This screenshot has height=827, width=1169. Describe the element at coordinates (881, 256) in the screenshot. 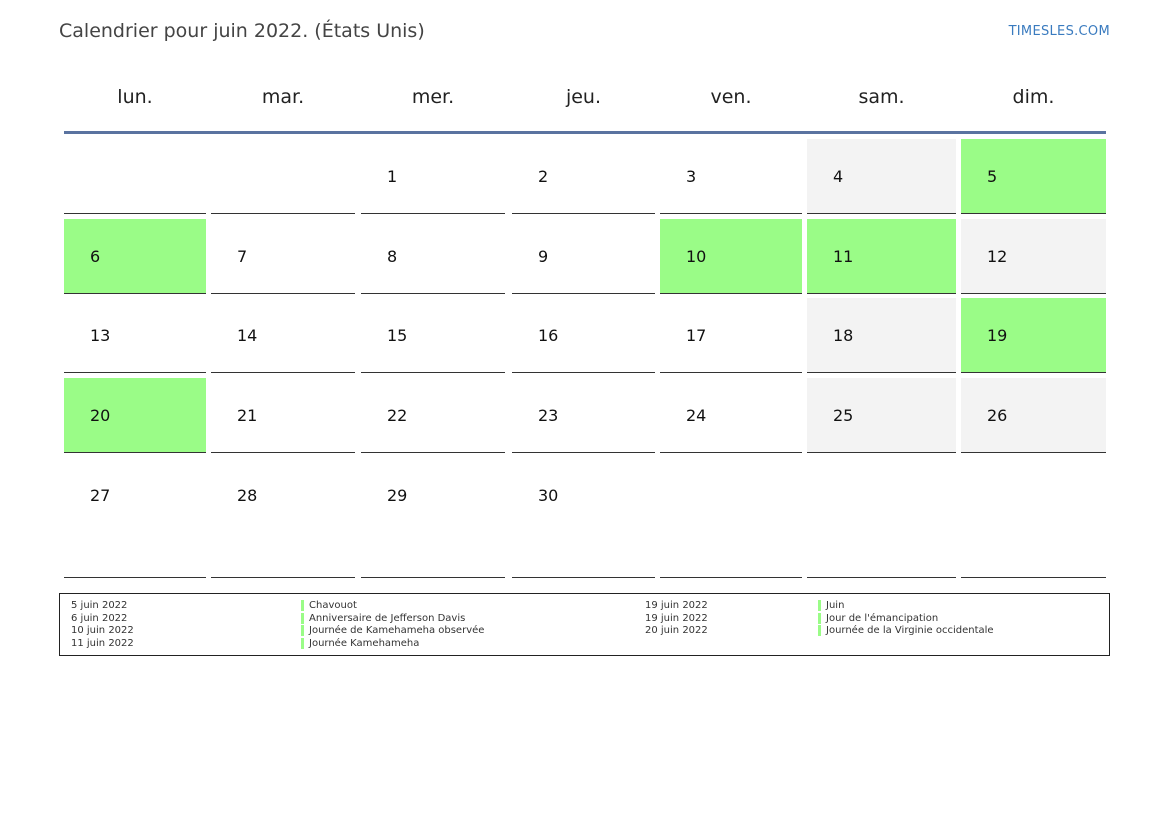

I see `day-cell: 11` at that location.